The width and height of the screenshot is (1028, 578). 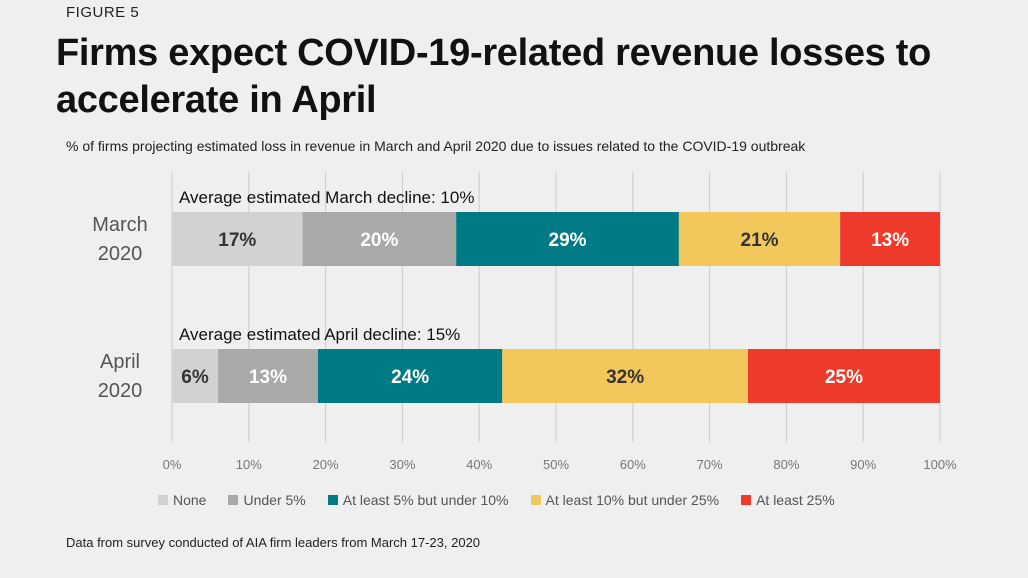 I want to click on legend-label: At least 25%, so click(x=795, y=500).